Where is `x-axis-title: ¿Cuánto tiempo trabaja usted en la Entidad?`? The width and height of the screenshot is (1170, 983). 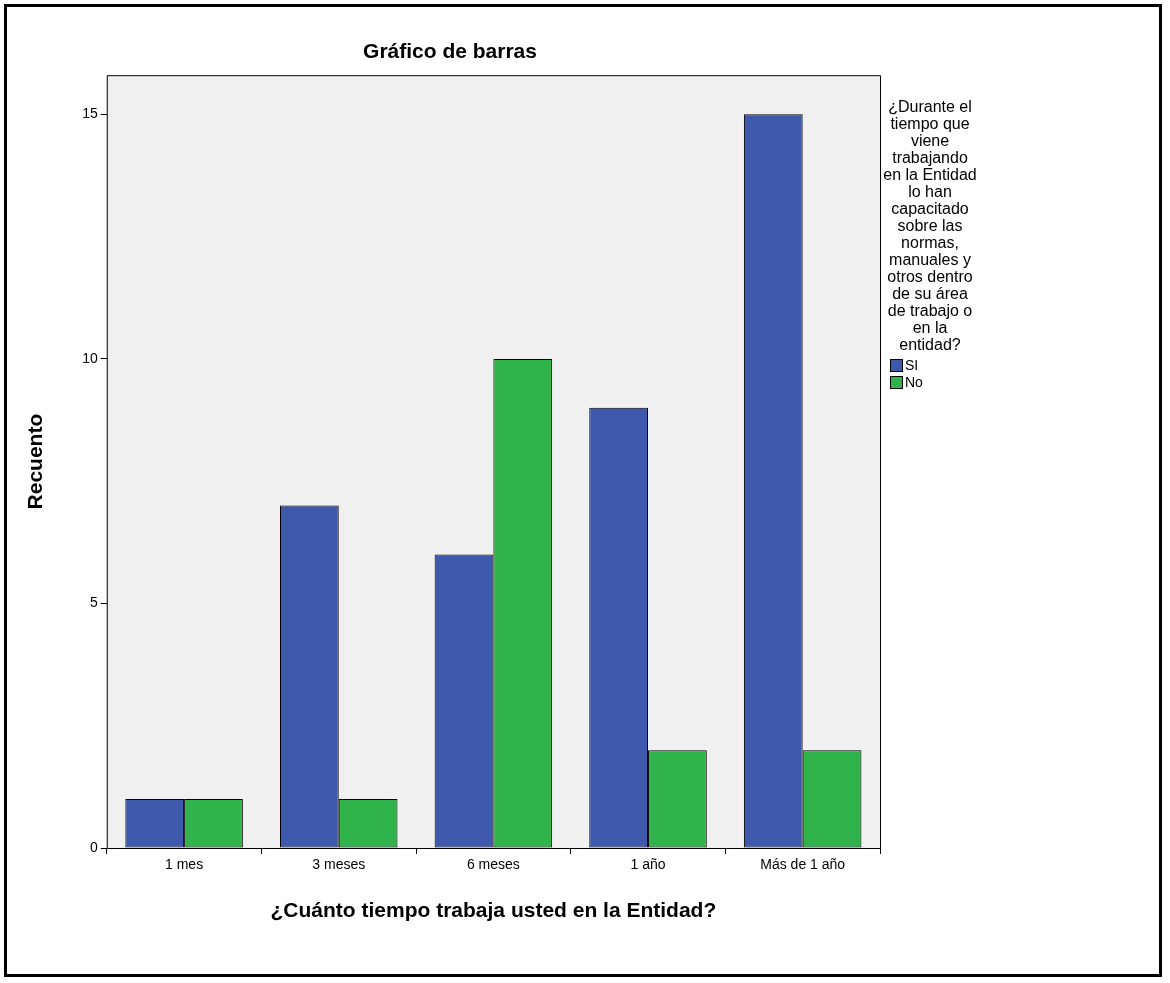
x-axis-title: ¿Cuánto tiempo trabaja usted en la Entidad? is located at coordinates (493, 910).